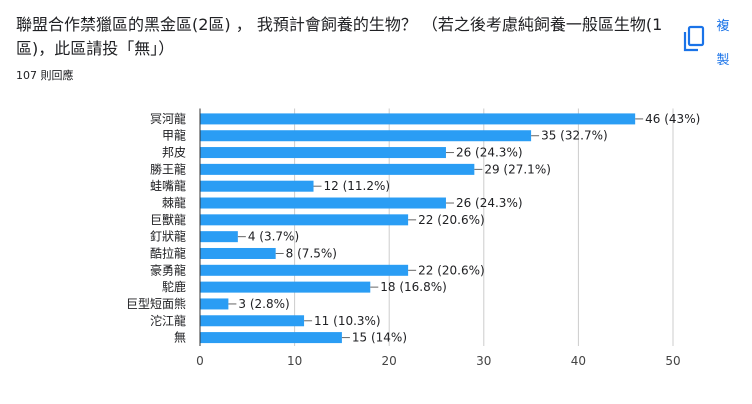 This screenshot has width=752, height=404. I want to click on copy-icon, so click(694, 38).